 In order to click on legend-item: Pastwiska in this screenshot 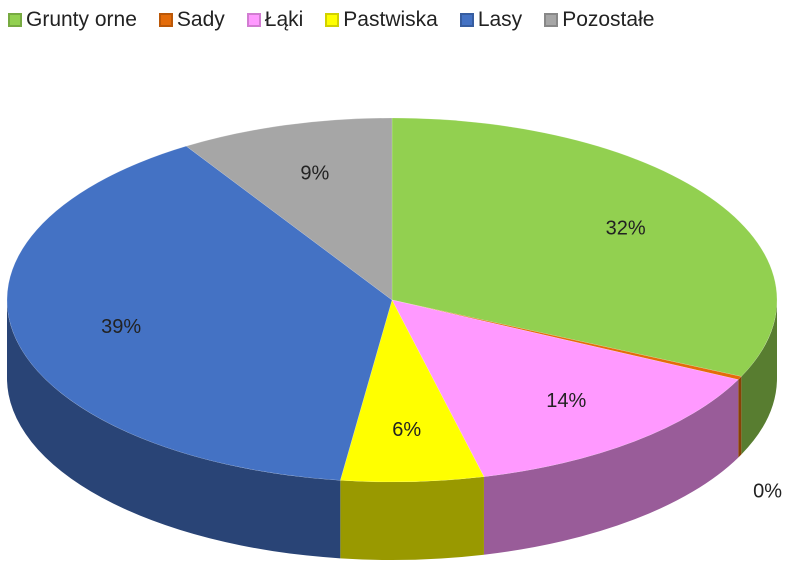, I will do `click(381, 20)`.